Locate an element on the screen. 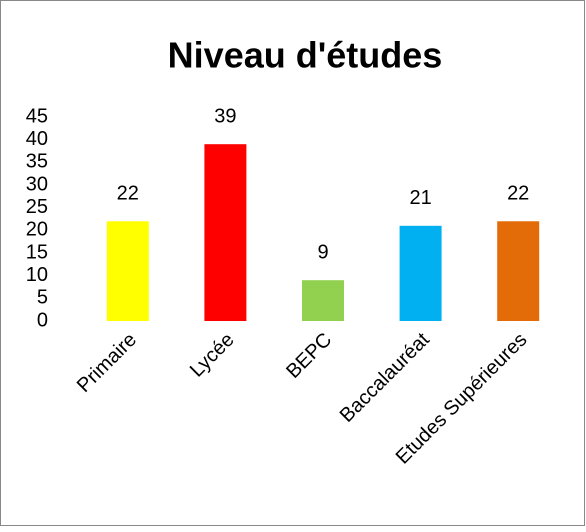 This screenshot has height=532, width=586. data-label: 21 is located at coordinates (420, 198).